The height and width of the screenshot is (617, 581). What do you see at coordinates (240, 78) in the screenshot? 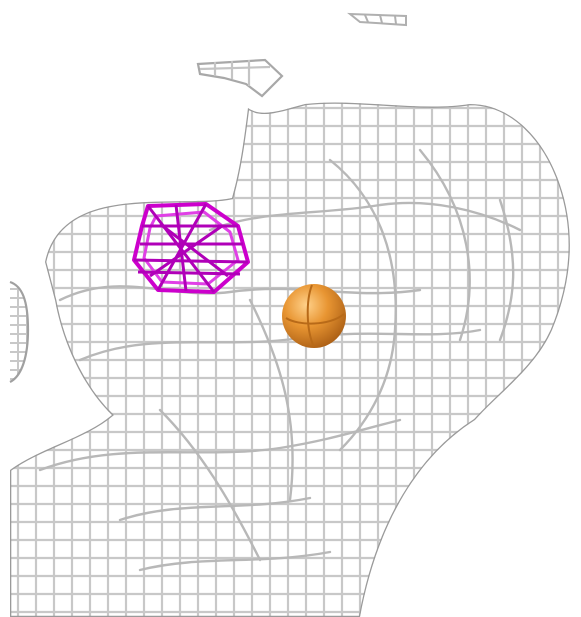
I see `mesh-fragment-top` at bounding box center [240, 78].